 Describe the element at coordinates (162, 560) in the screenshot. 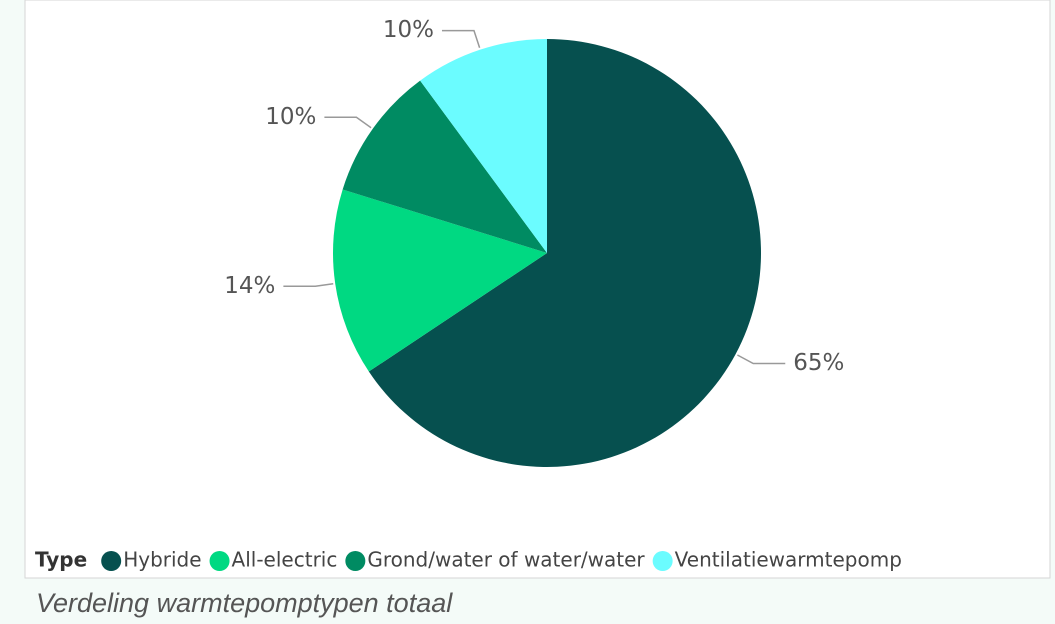

I see `legend-label: Hybride` at that location.